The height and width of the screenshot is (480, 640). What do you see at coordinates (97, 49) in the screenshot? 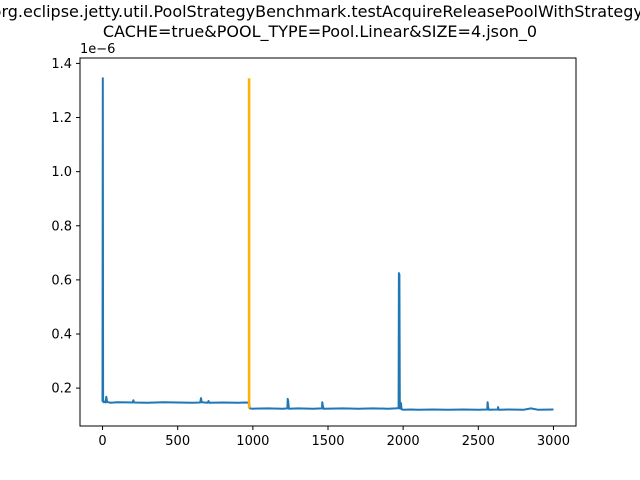
I see `y-offset-label: 1e−6` at bounding box center [97, 49].